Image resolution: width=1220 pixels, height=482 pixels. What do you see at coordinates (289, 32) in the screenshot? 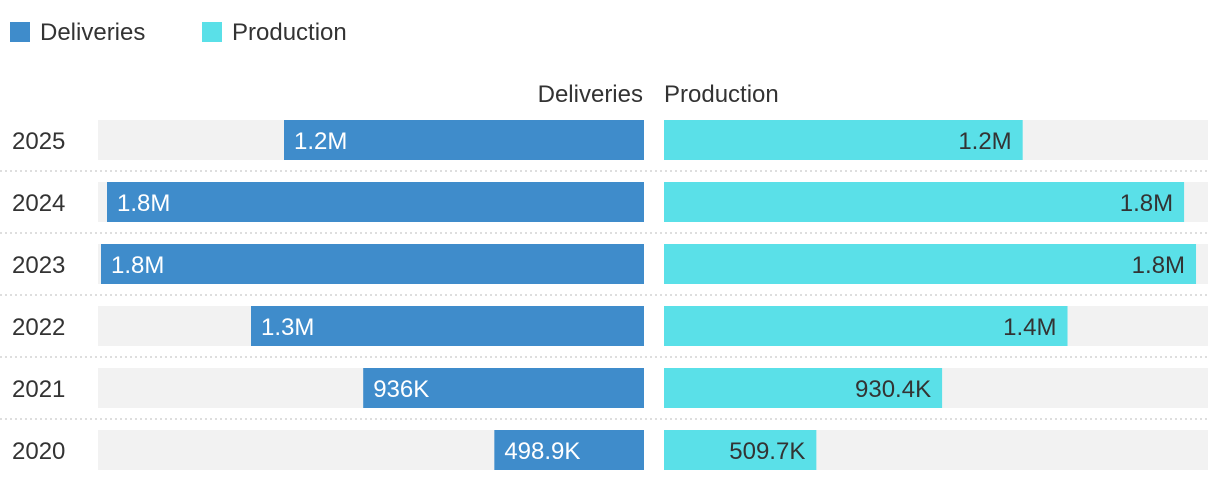
I see `legend-label-production: Production` at bounding box center [289, 32].